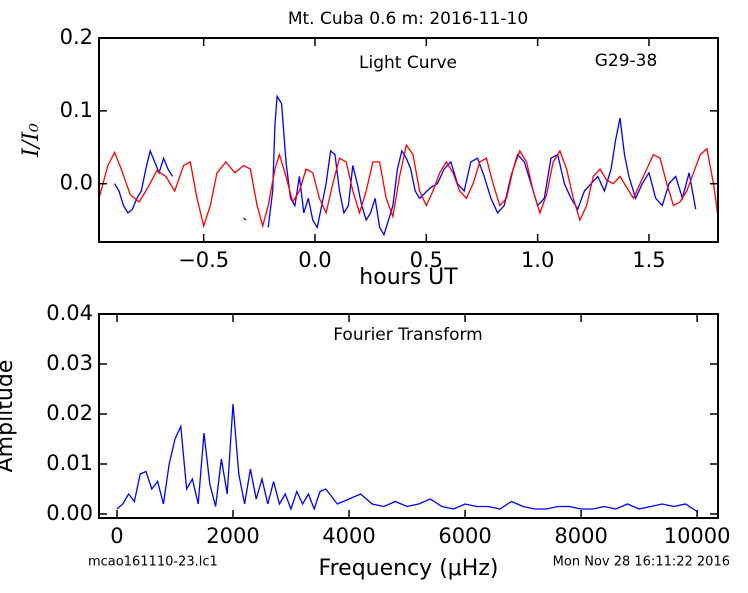  Describe the element at coordinates (641, 562) in the screenshot. I see `footer-right: Mon Nov 28 16:11:22 2016` at that location.